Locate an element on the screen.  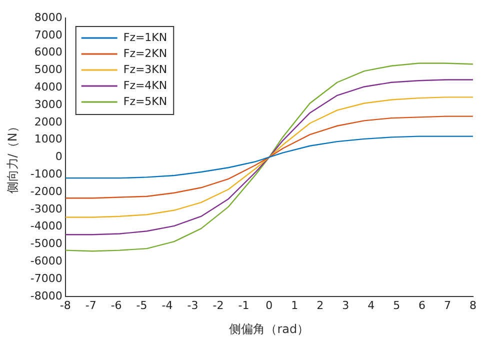
y-tick-label: -6000 is located at coordinates (46, 261).